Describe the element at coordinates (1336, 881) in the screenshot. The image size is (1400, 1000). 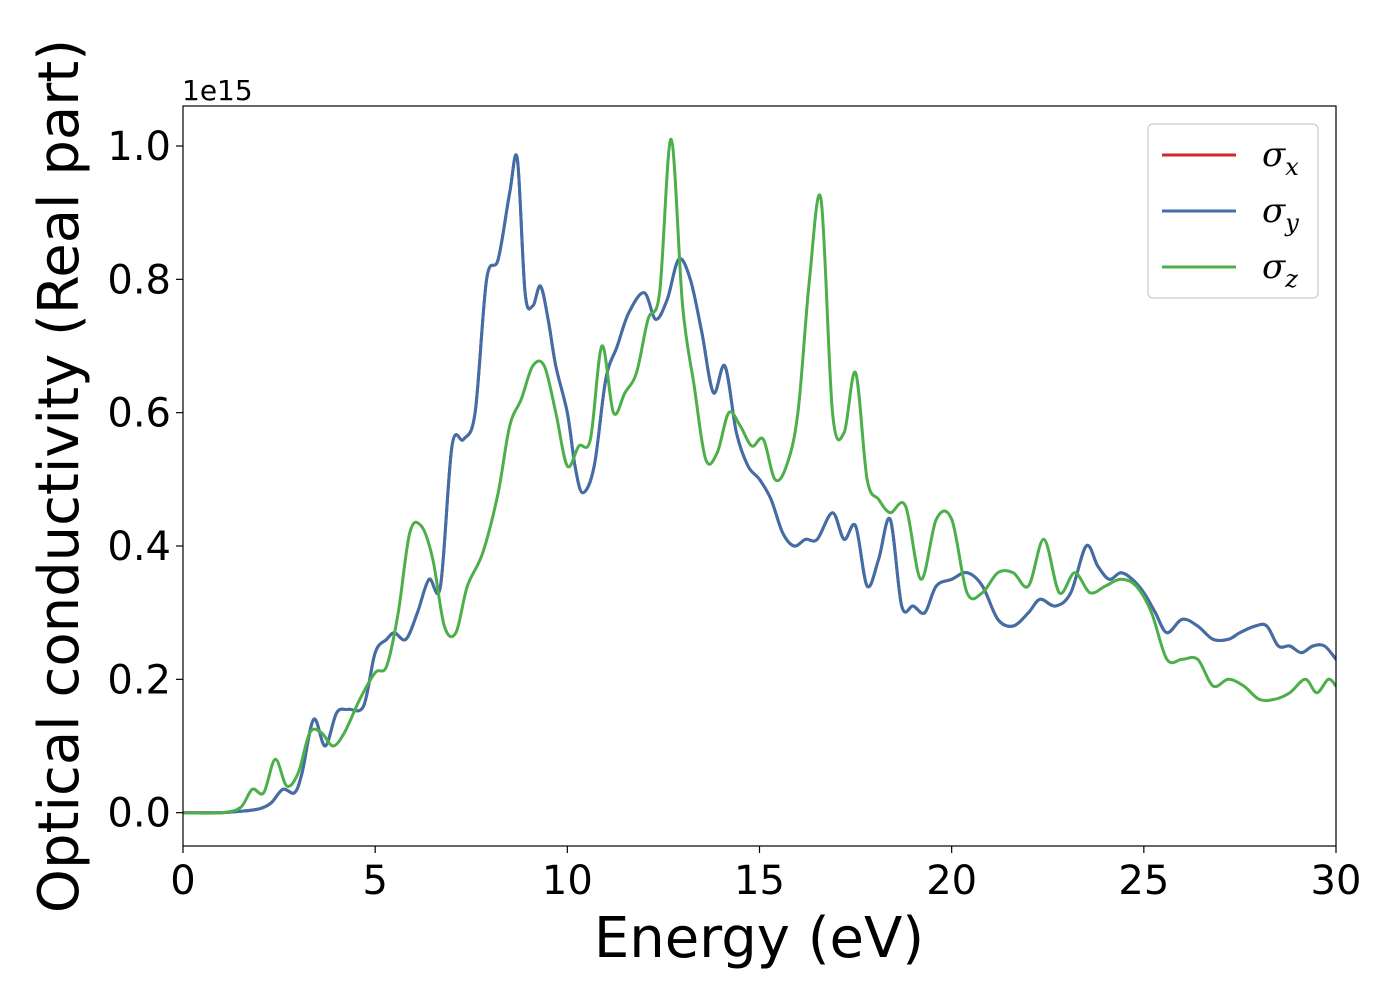
I see `x-tick-label: 30` at that location.